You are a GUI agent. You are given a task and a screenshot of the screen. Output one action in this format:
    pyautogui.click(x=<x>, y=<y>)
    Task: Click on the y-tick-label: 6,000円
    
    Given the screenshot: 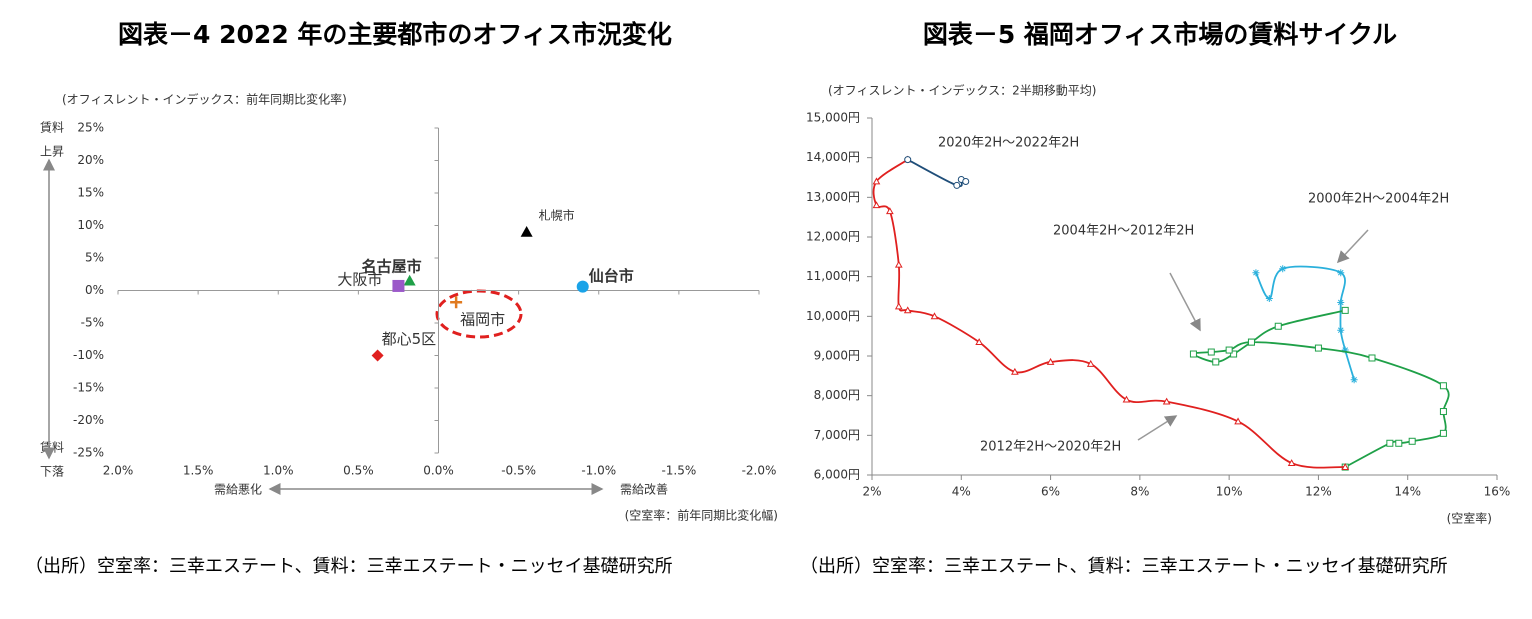 What is the action you would take?
    pyautogui.click(x=837, y=475)
    